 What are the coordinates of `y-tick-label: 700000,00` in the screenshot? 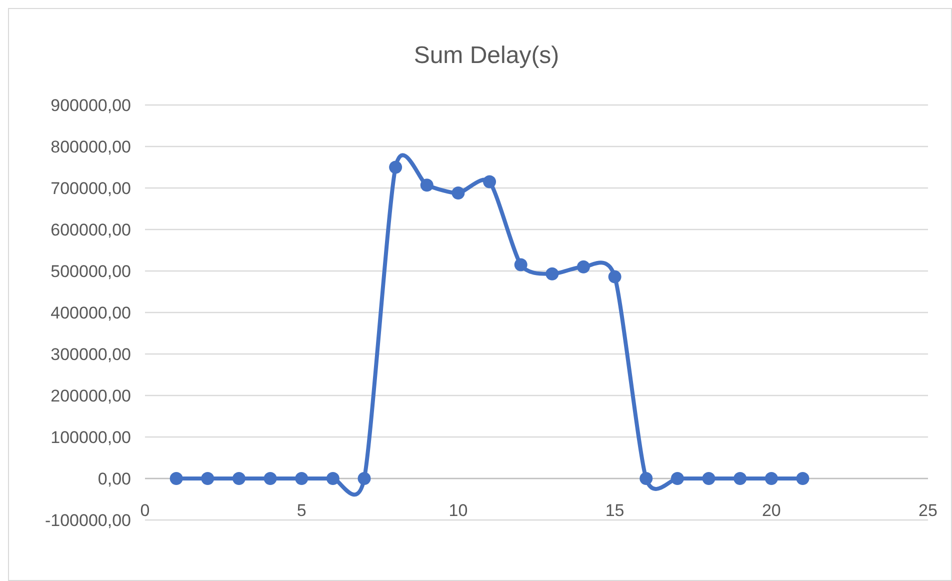 It's located at (90, 188).